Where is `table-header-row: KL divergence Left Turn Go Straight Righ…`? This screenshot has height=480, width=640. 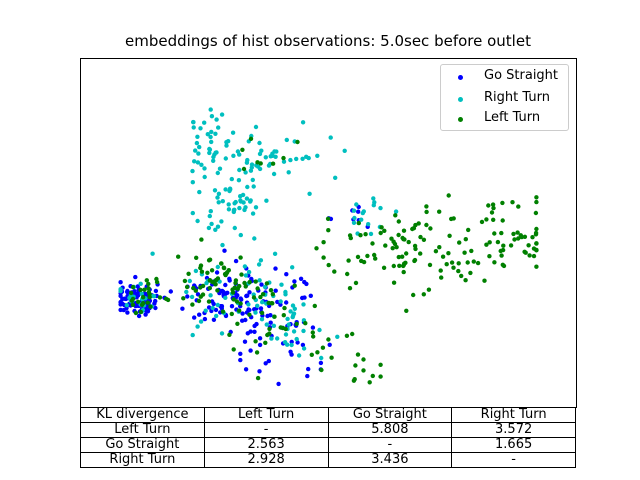
table-header-row: KL divergence Left Turn Go Straight Righ… is located at coordinates (328, 415).